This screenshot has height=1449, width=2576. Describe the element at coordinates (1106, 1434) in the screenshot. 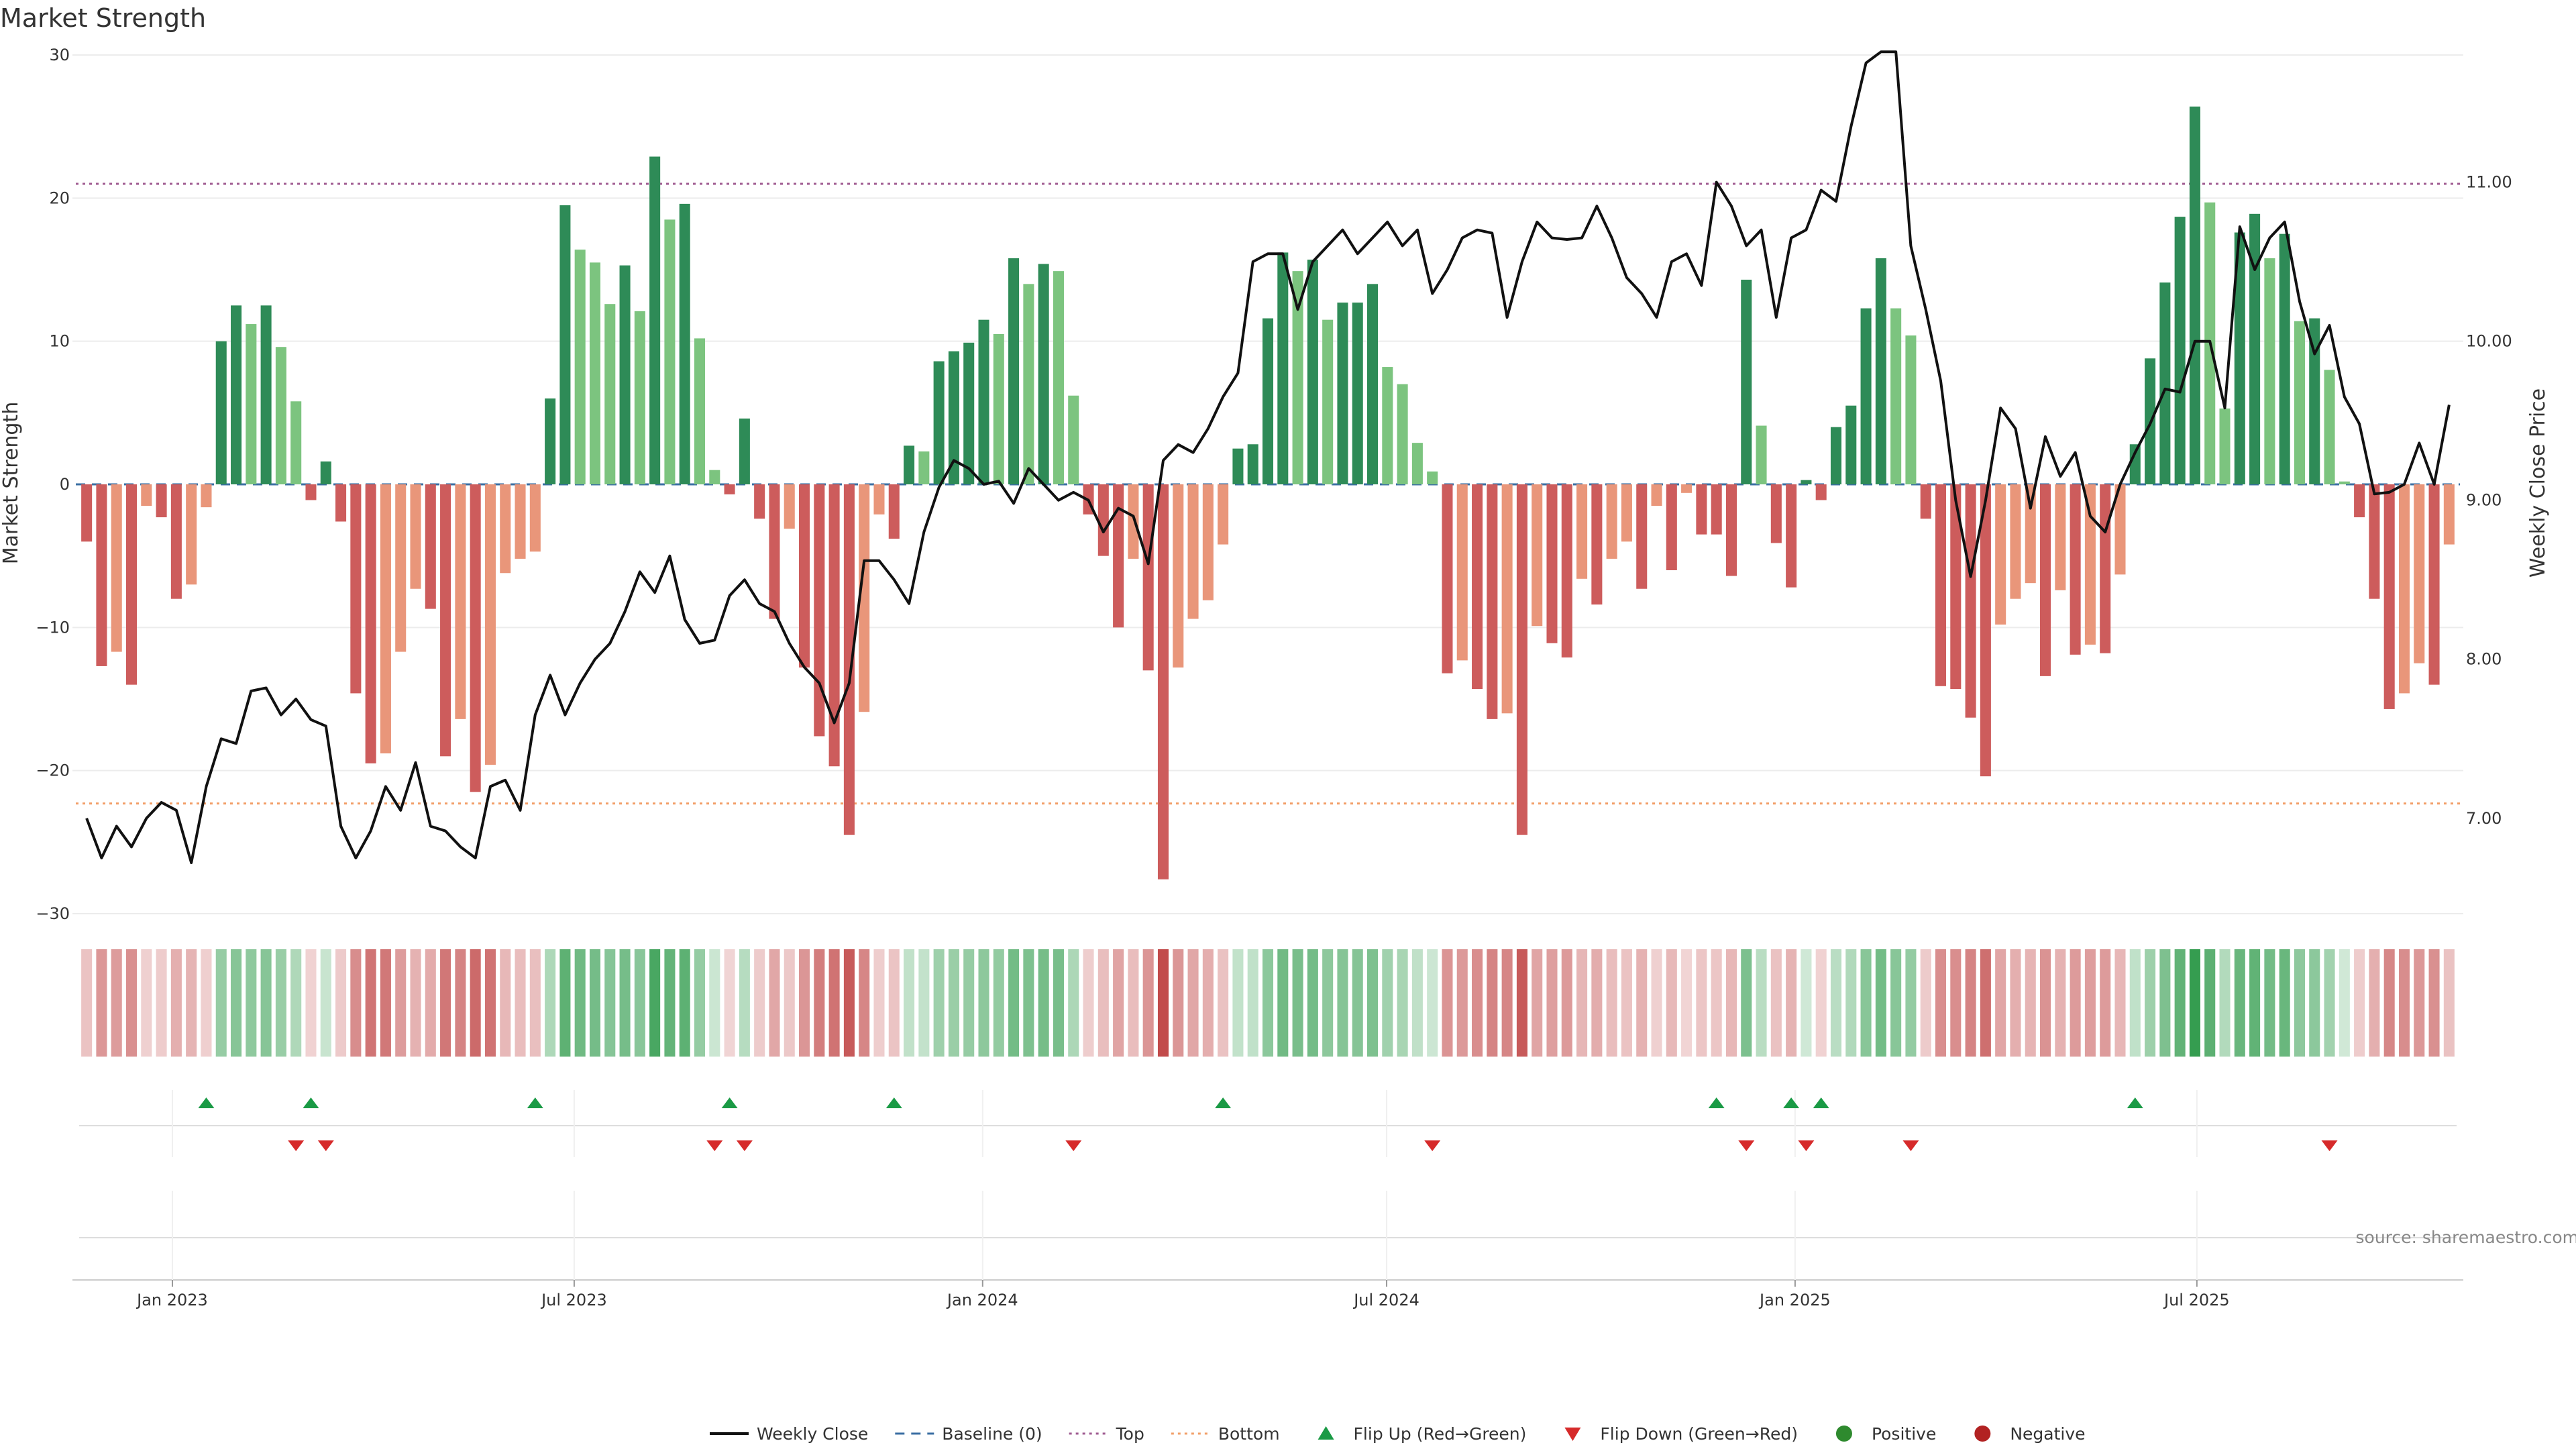

I see `legend-item-dot: Top` at that location.